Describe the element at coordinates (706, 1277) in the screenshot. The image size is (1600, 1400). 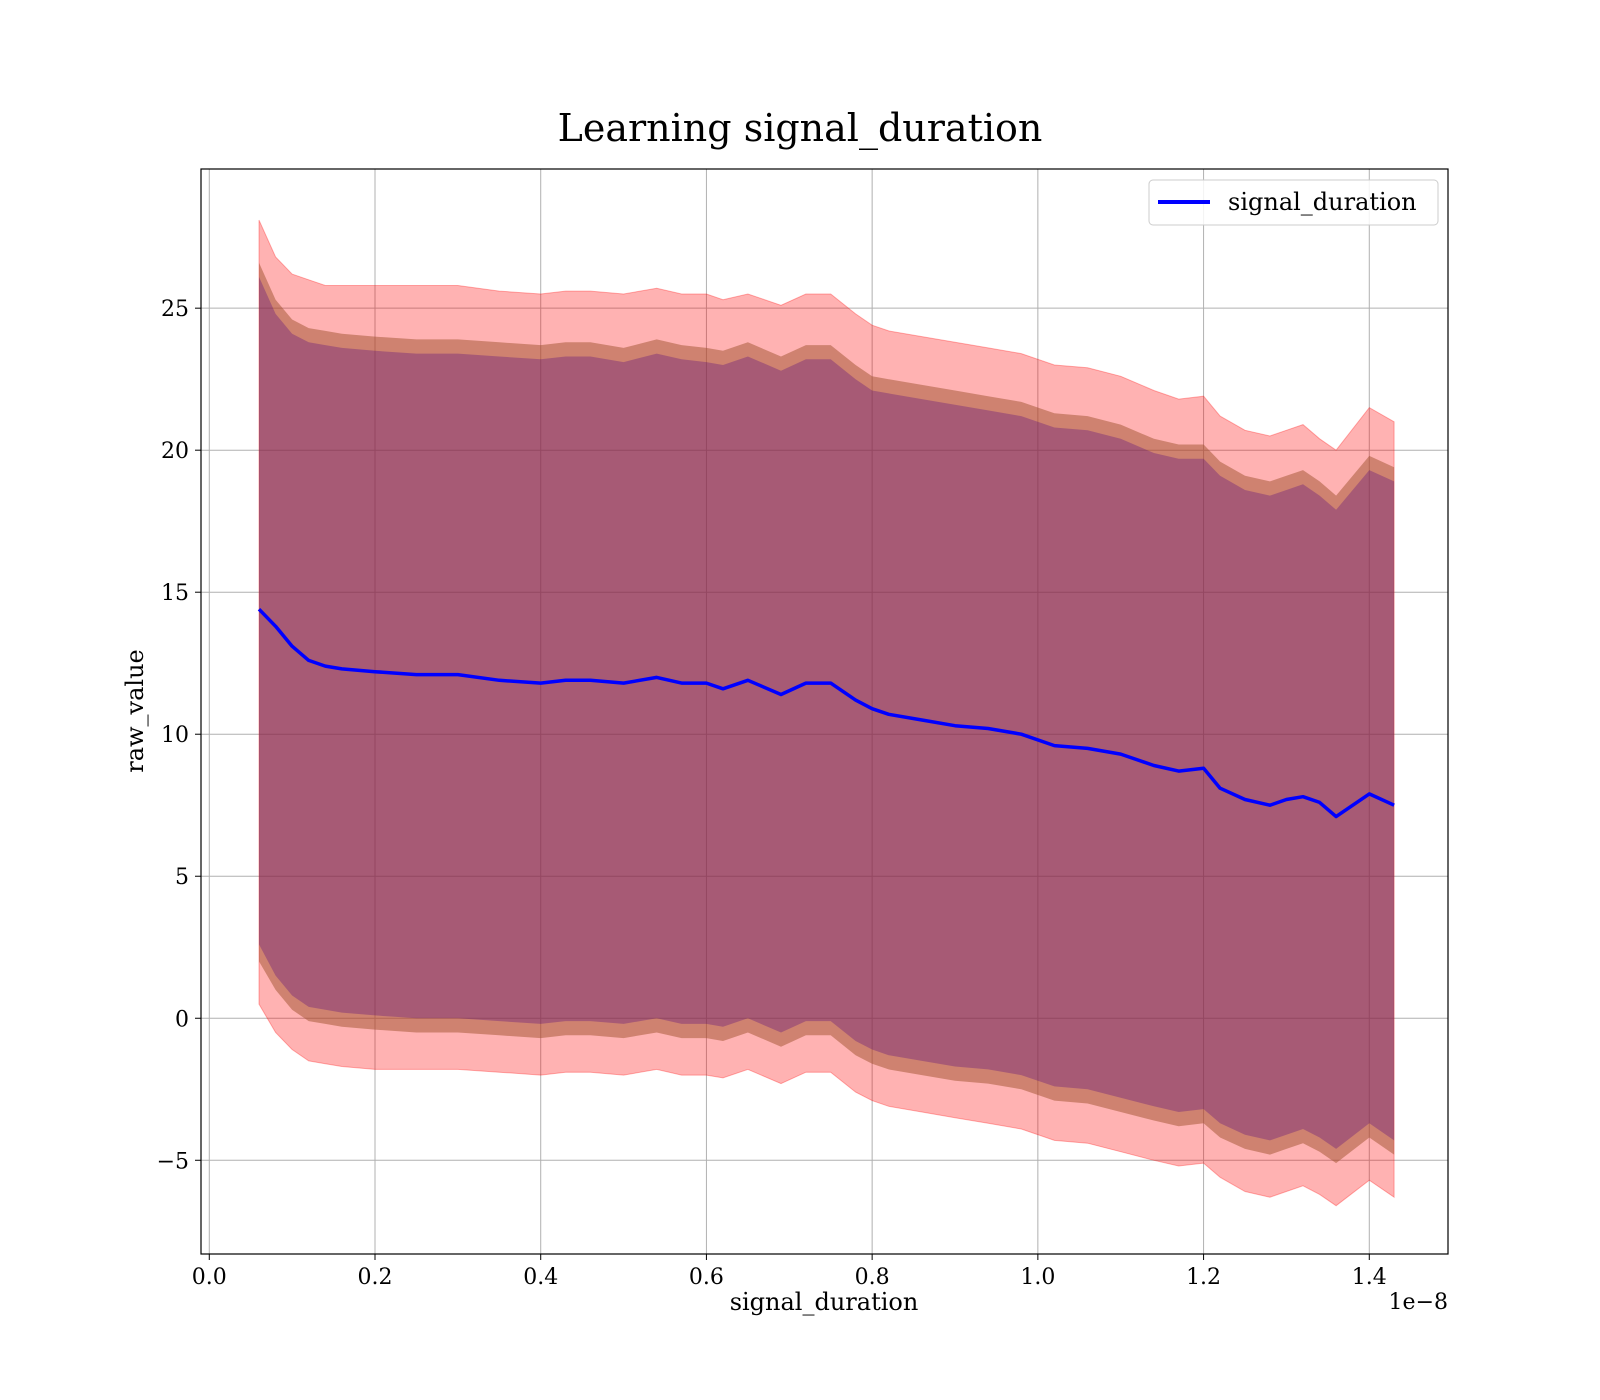
I see `x-tick-label: 0.6` at that location.